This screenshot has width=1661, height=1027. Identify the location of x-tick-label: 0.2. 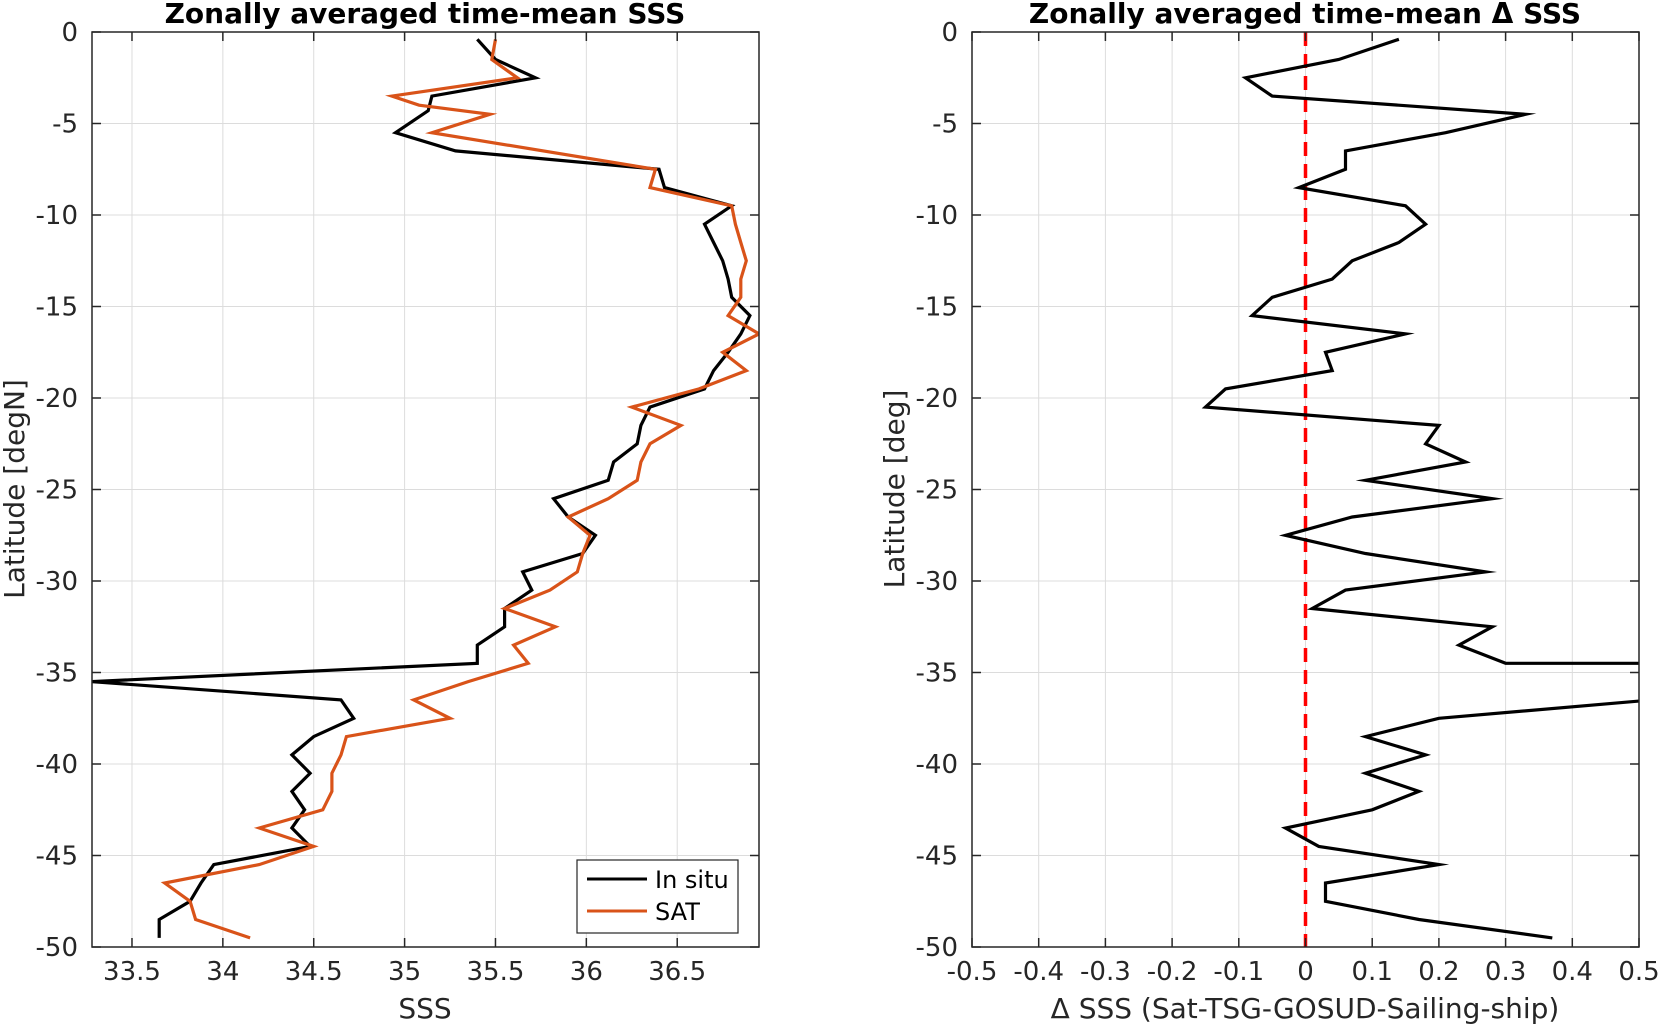
(1438, 972).